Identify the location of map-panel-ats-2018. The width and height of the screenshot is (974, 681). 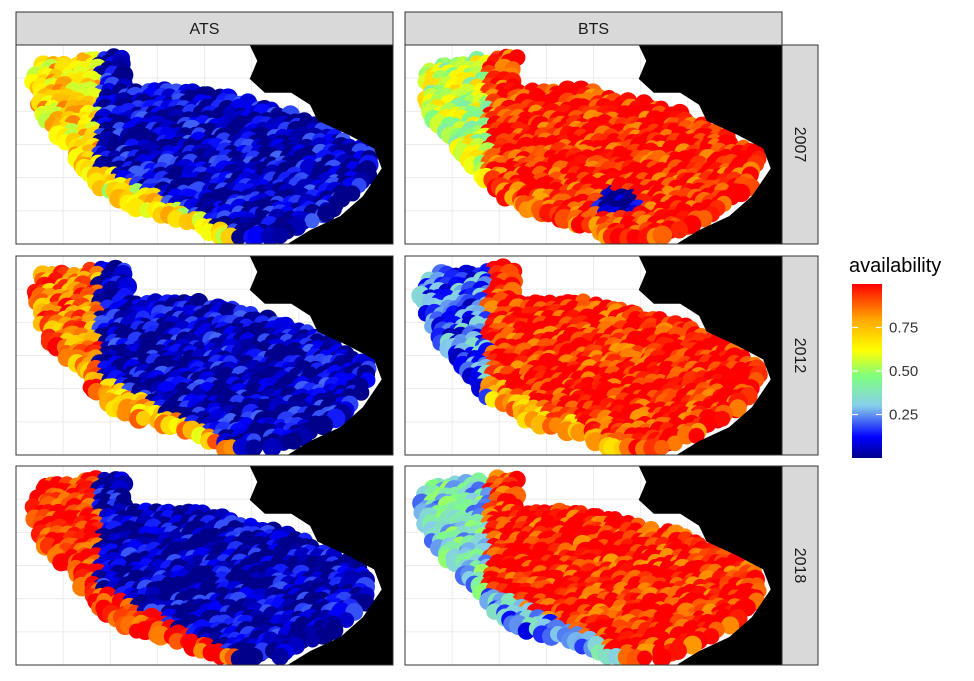
(204, 565).